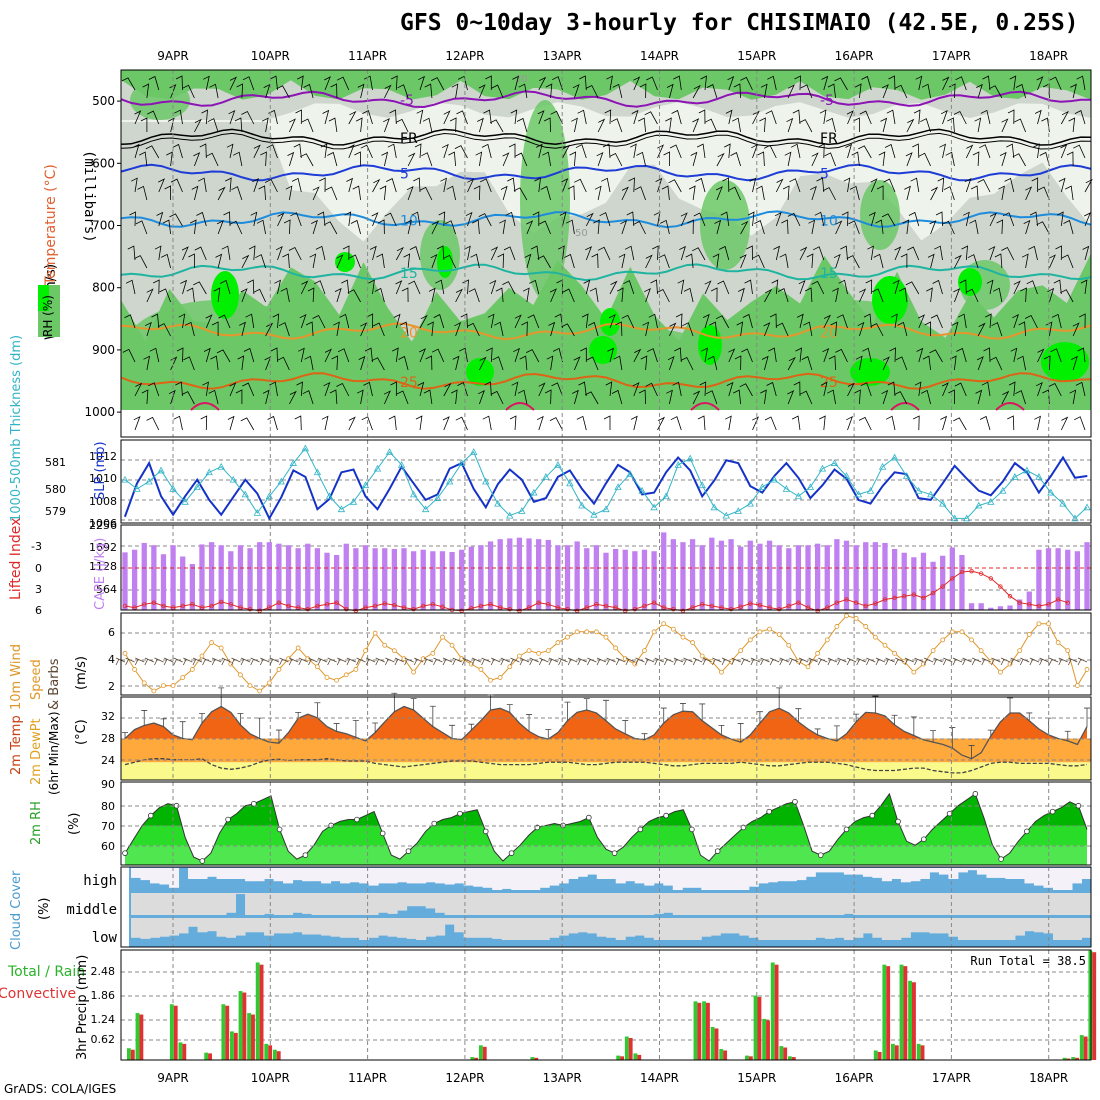 This screenshot has height=1100, width=1100. I want to click on pressure-axis-label: (millibars), so click(89, 196).